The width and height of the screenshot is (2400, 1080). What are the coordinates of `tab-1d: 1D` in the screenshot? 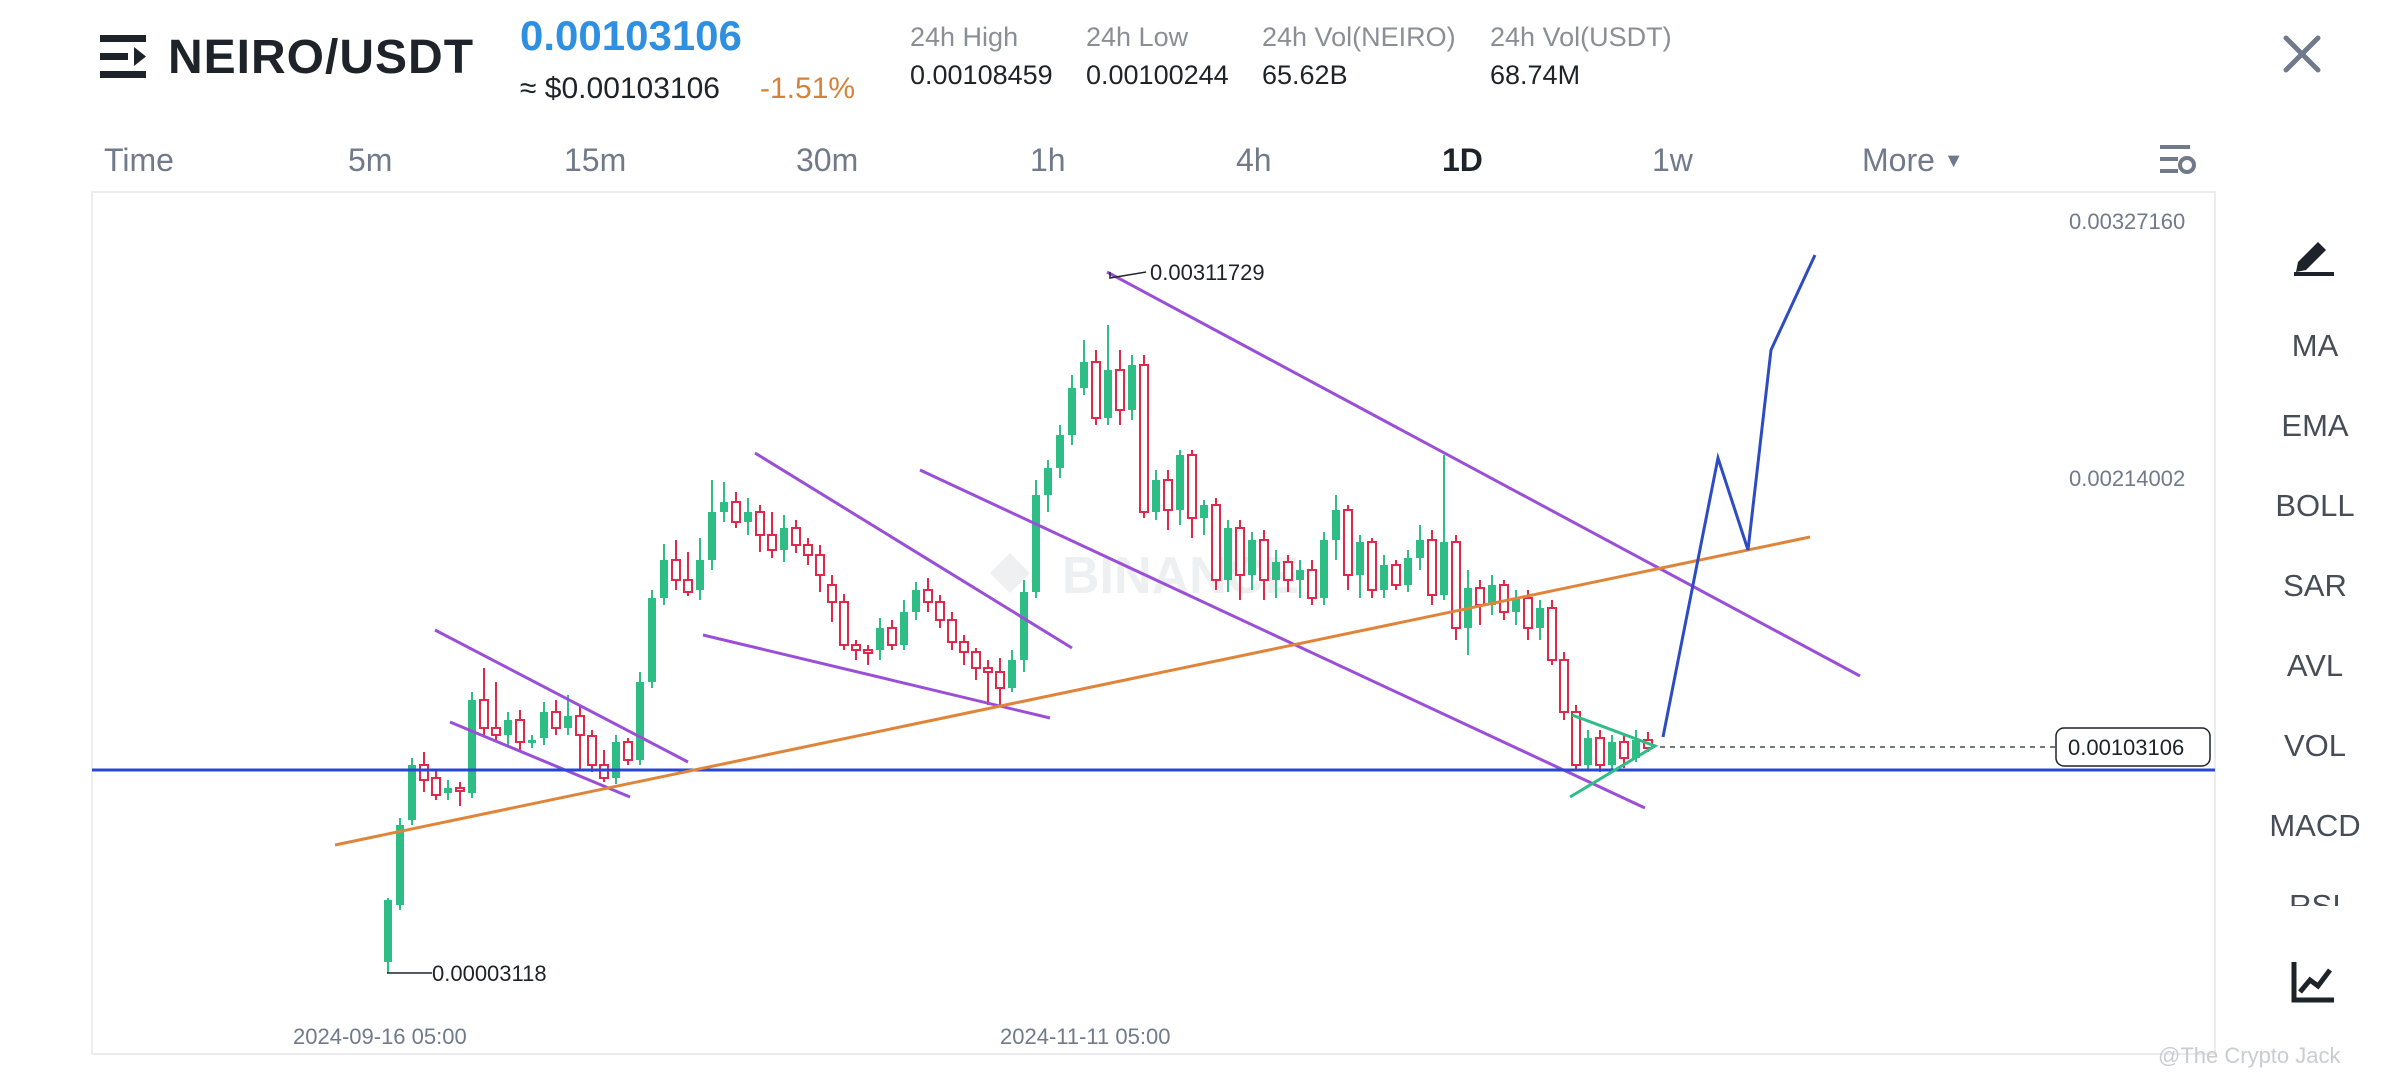 It's located at (1462, 160).